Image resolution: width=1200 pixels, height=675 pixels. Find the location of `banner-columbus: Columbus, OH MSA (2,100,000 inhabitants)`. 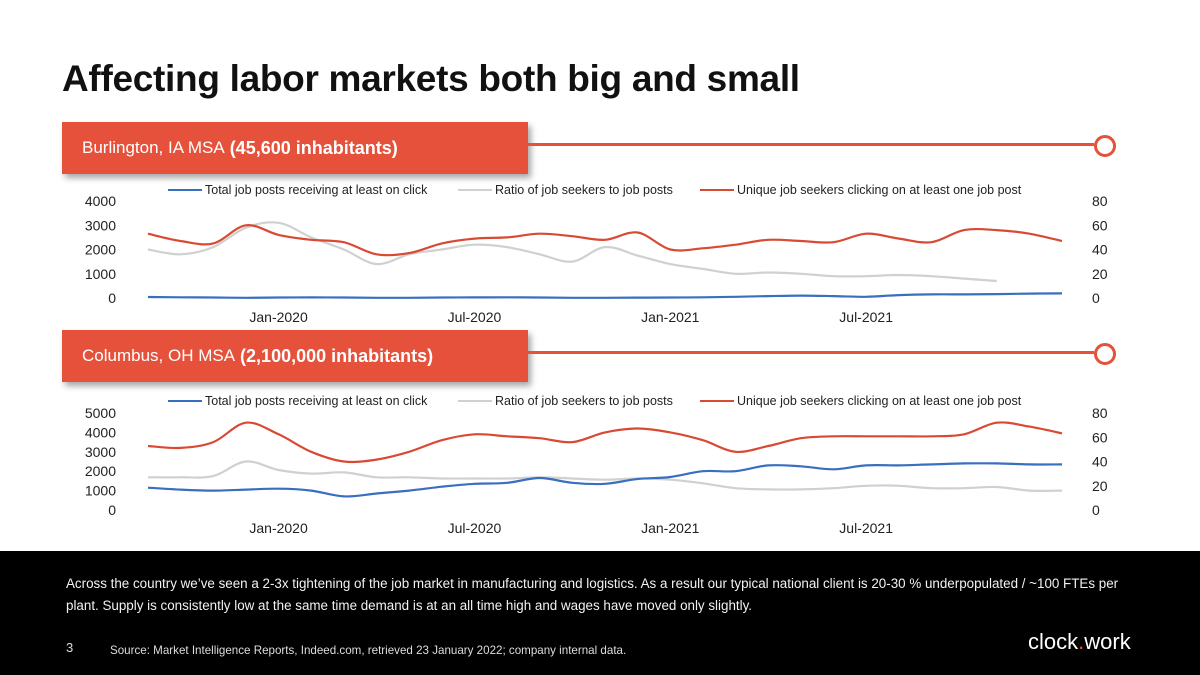

banner-columbus: Columbus, OH MSA (2,100,000 inhabitants) is located at coordinates (295, 356).